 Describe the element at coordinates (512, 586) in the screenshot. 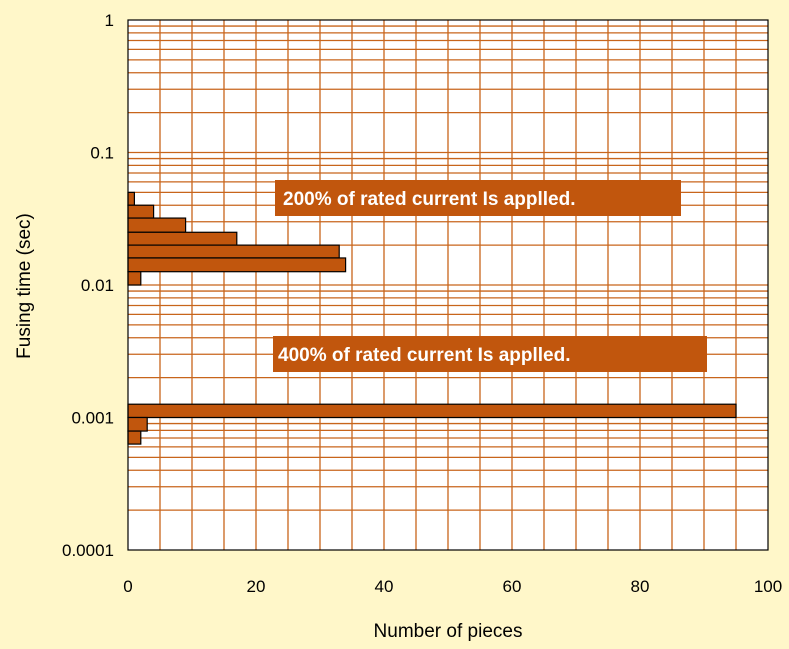

I see `x-tick-label: 60` at that location.